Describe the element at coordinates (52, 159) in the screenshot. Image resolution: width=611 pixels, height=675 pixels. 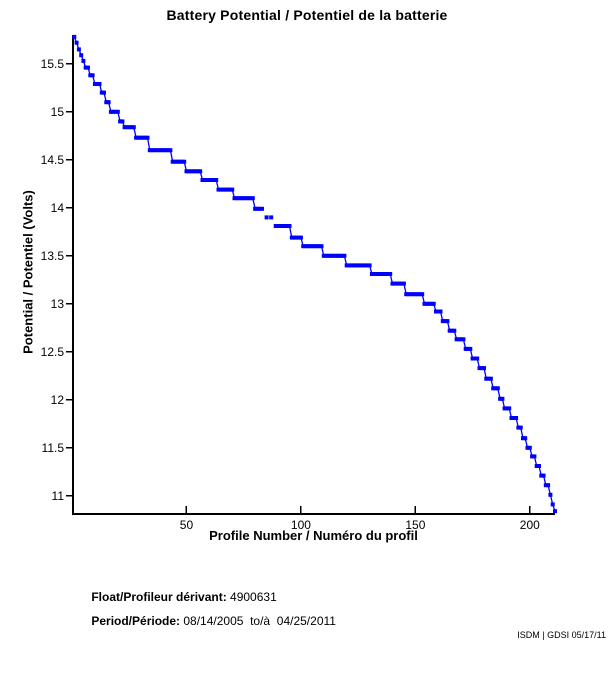
I see `y-tick-label: 14.5` at that location.